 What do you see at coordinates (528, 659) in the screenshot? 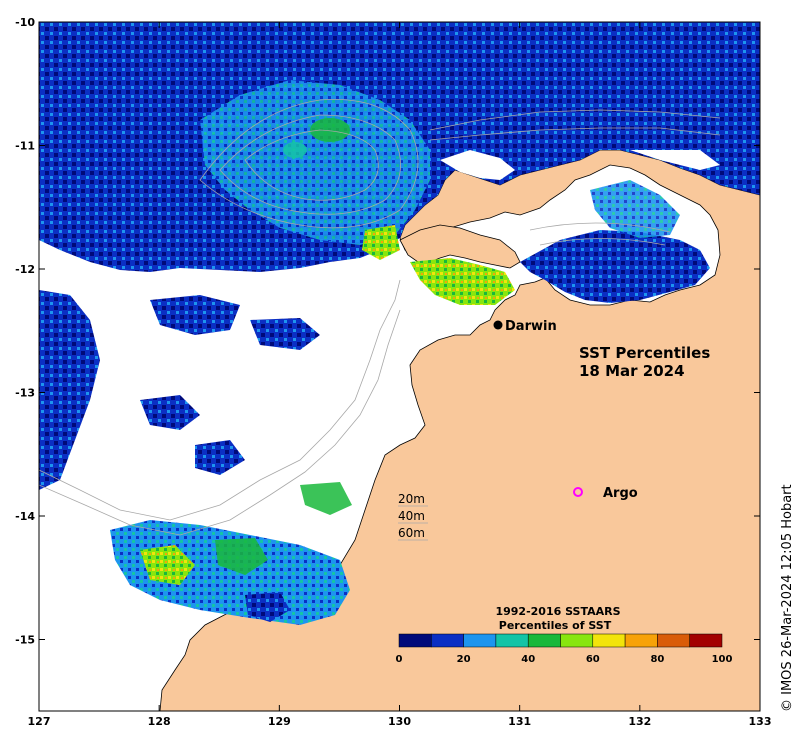
I see `colorbar-tick-label: 40` at bounding box center [528, 659].